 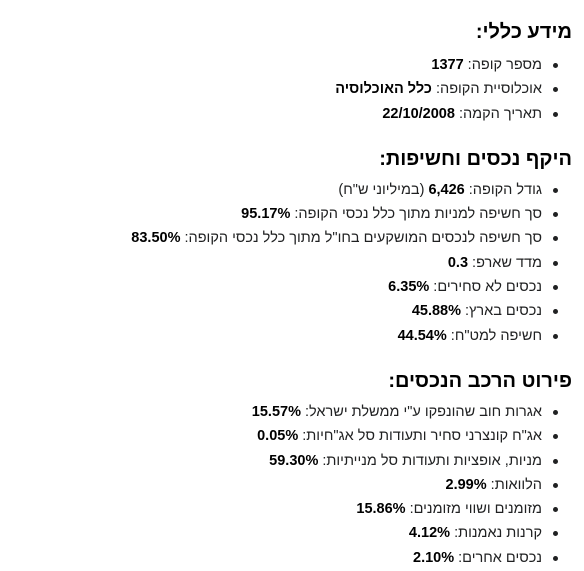 I want to click on general-info-heading: מידע כללי:, so click(x=523, y=32).